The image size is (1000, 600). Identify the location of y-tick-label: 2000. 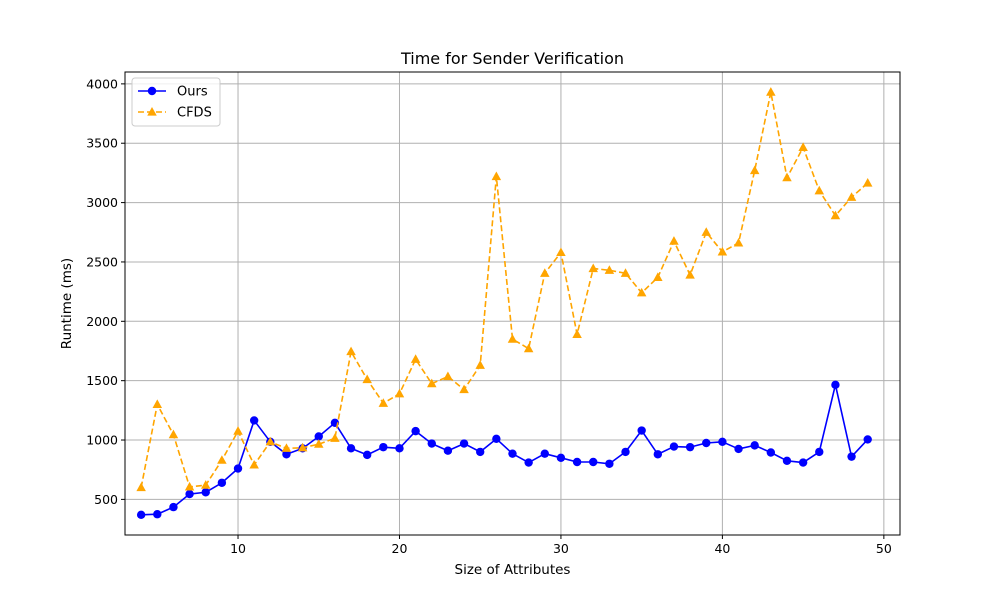
(102, 321).